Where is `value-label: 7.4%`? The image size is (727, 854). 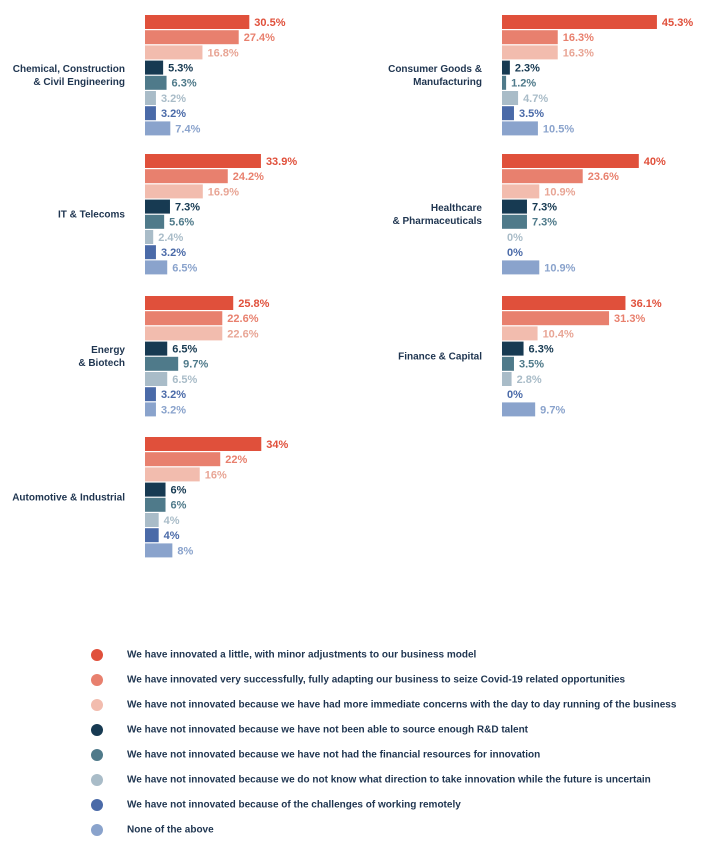 value-label: 7.4% is located at coordinates (187, 129).